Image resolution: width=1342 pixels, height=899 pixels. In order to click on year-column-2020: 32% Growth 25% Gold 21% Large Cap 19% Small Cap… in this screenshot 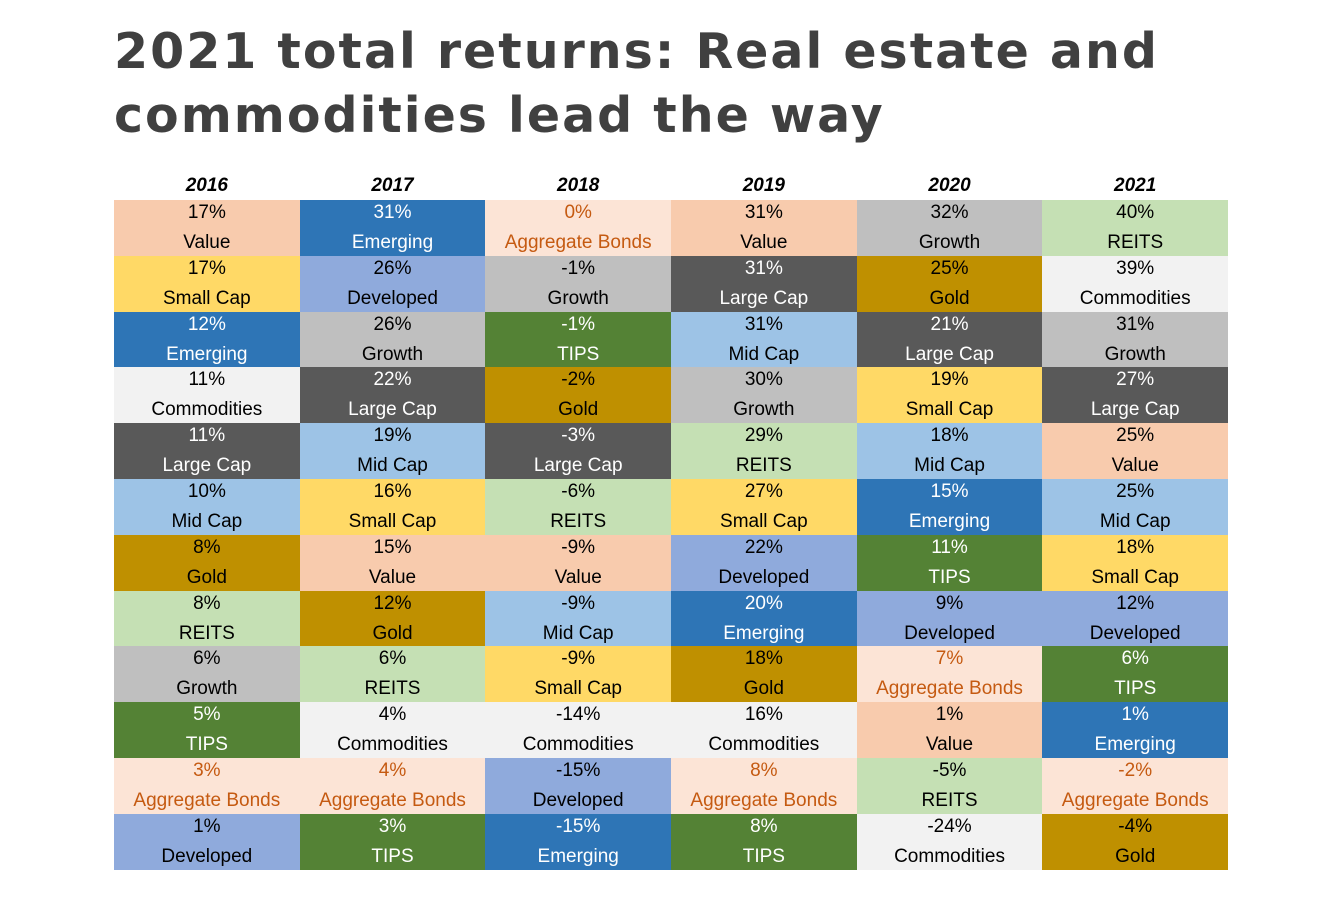, I will do `click(949, 535)`.